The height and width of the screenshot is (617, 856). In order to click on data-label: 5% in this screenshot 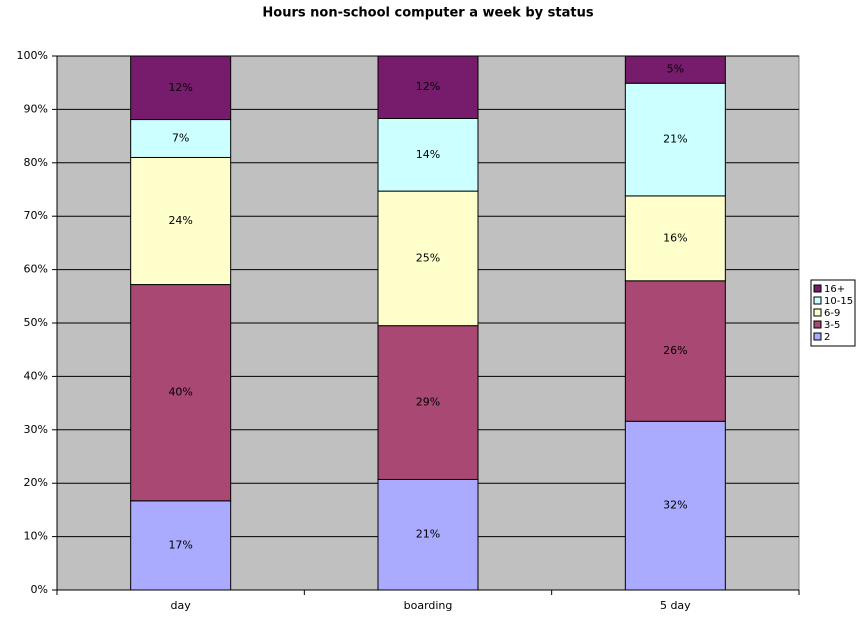, I will do `click(675, 69)`.